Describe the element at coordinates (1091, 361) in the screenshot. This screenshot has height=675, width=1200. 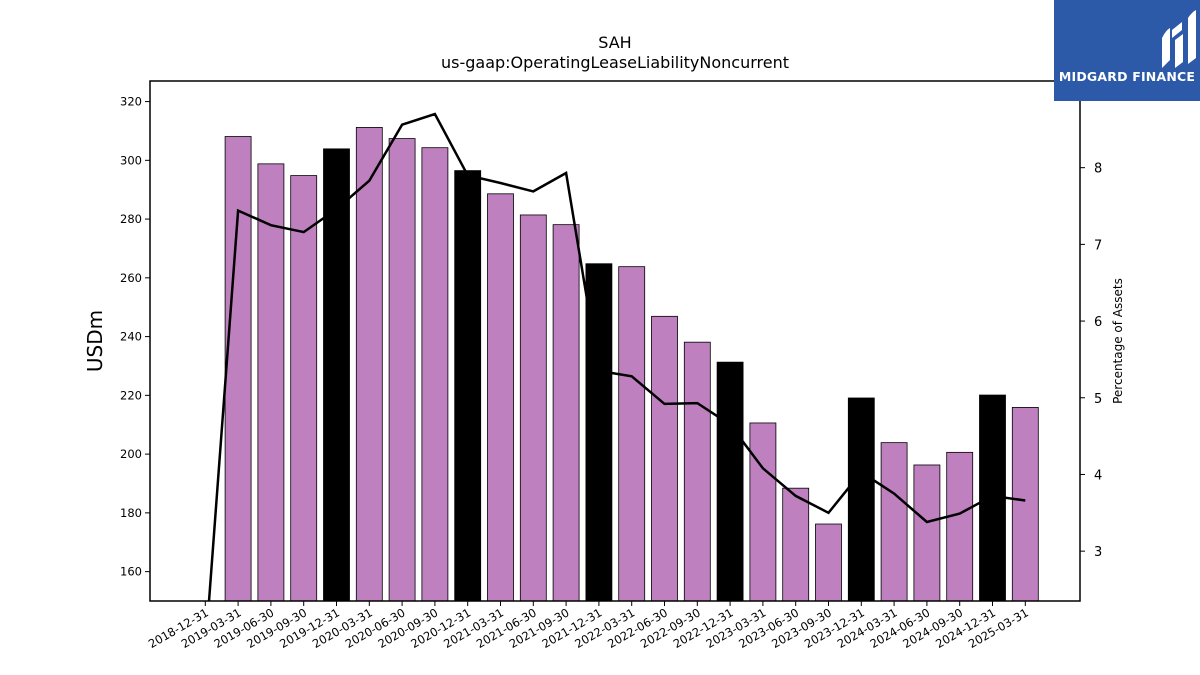
I see `y-axis-right: 3 4 5 6 7 8` at that location.